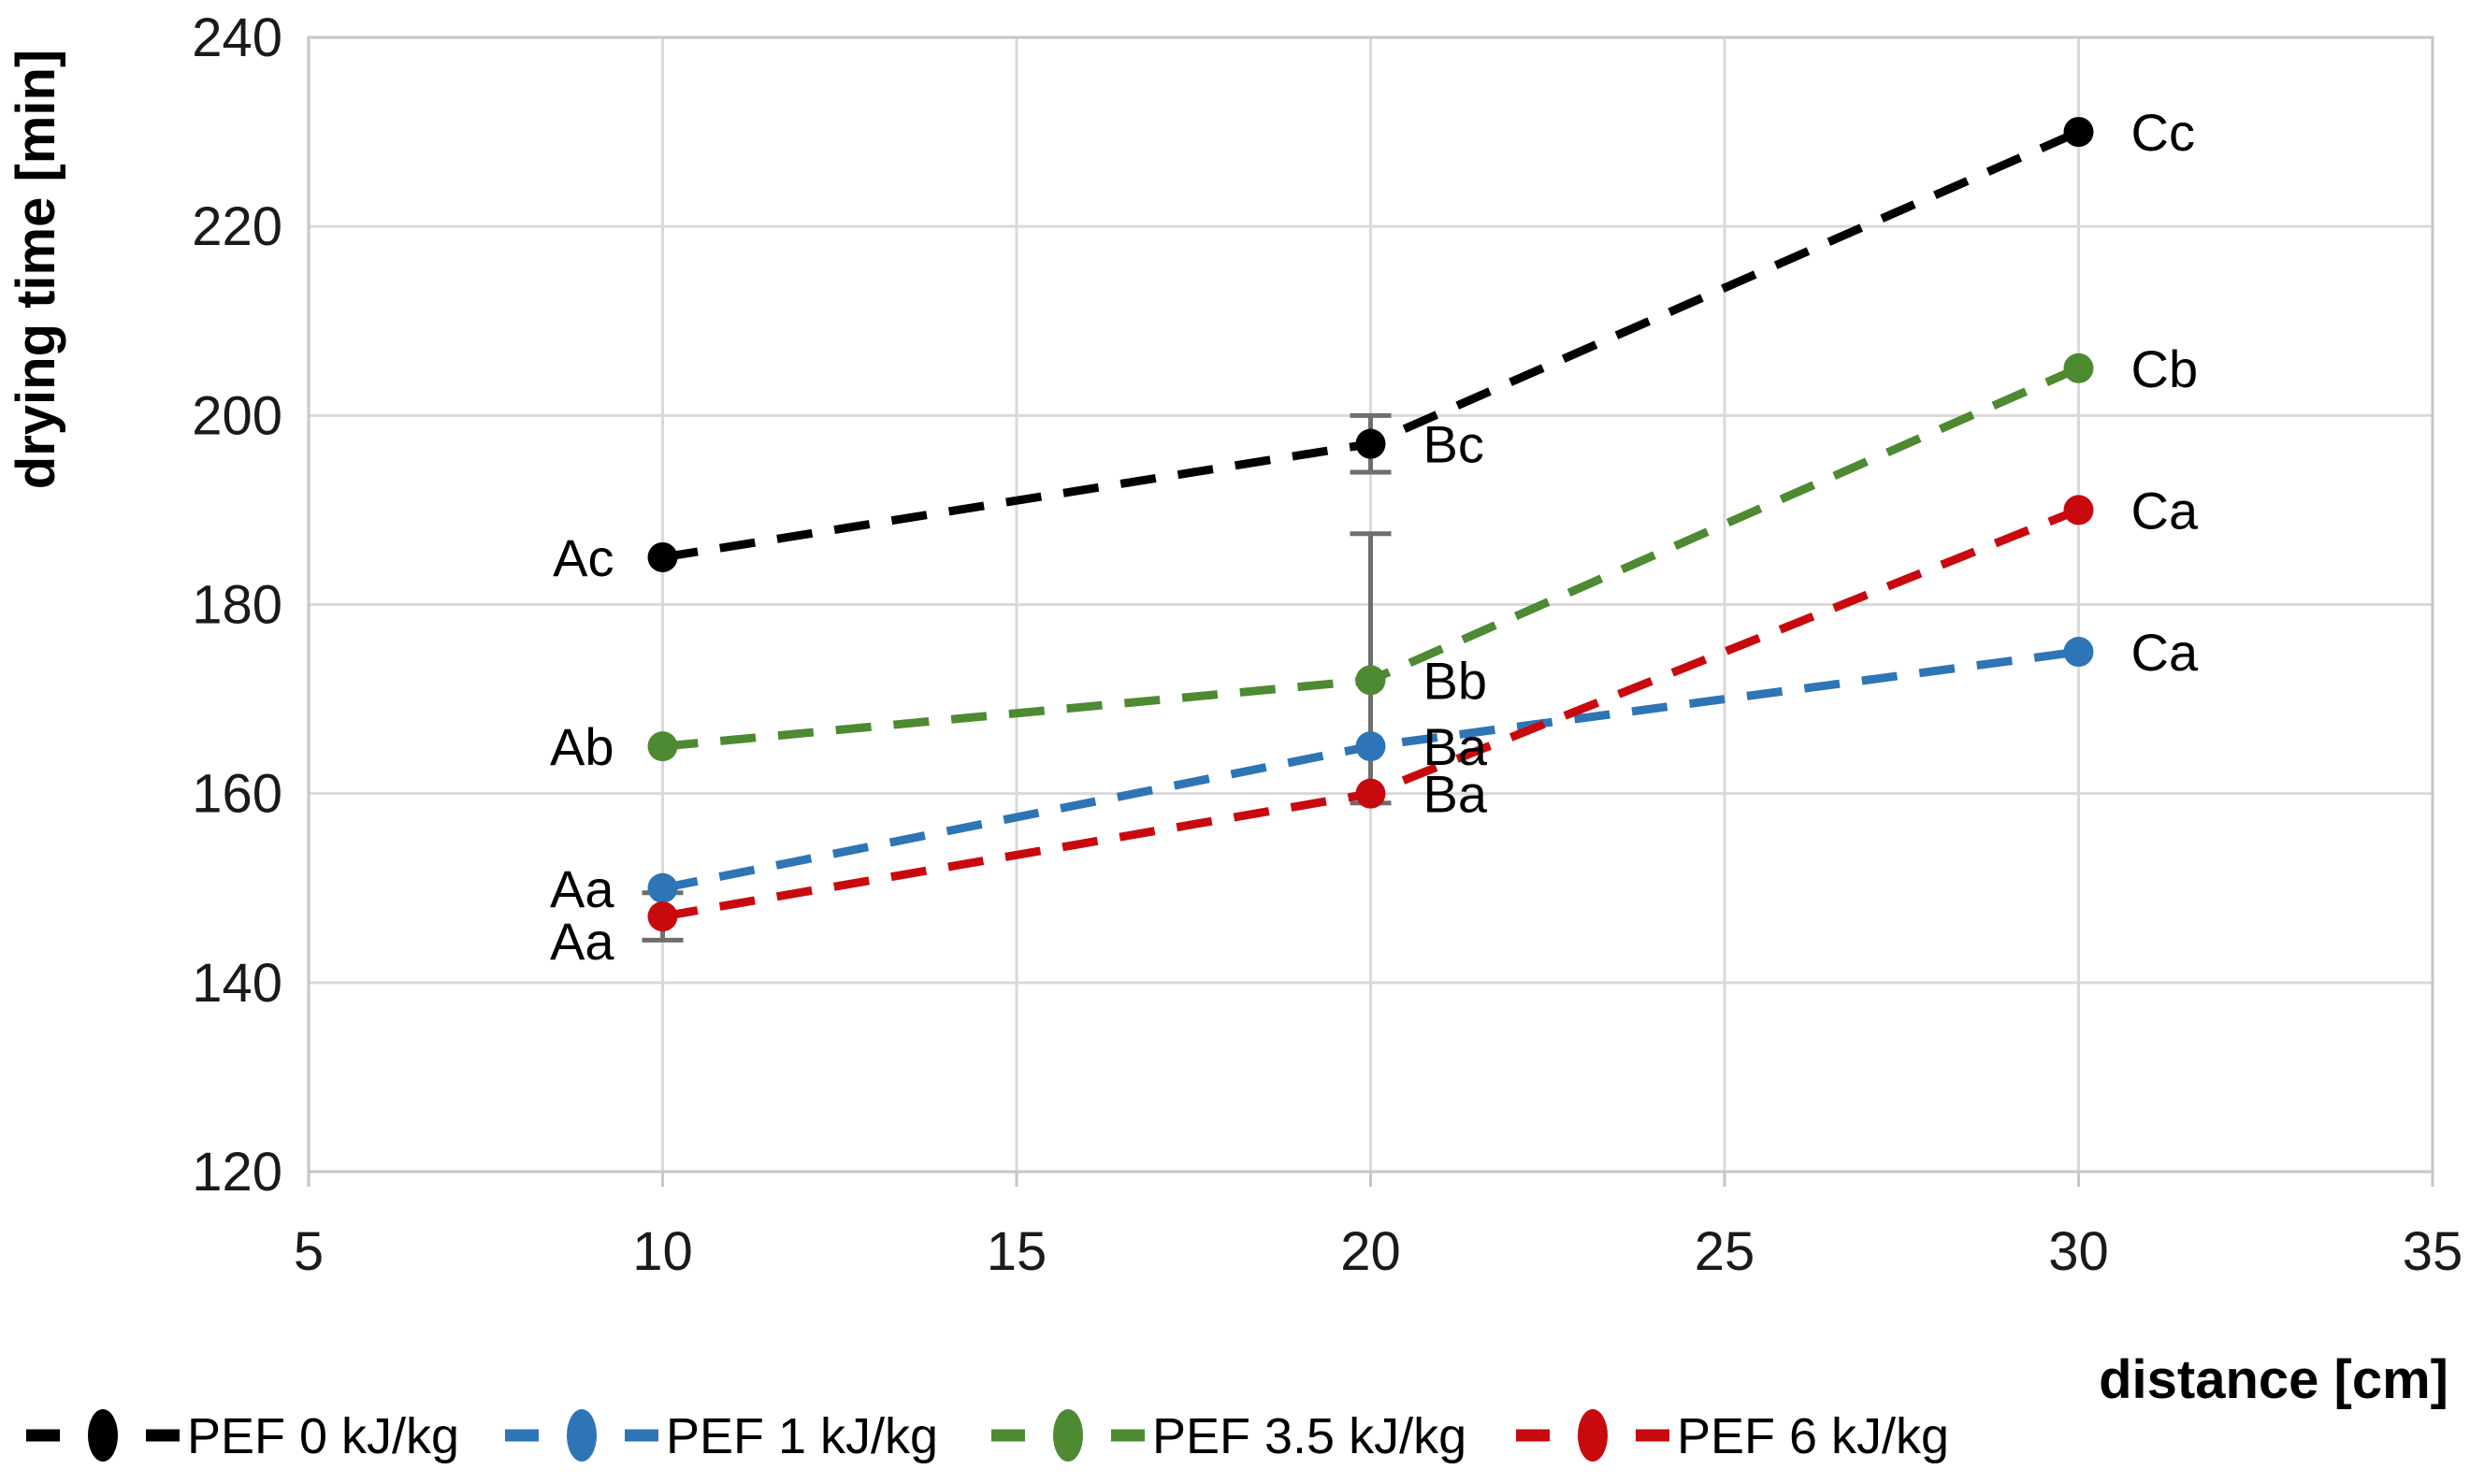  What do you see at coordinates (36, 269) in the screenshot?
I see `y-axis-title: drying time [min]` at bounding box center [36, 269].